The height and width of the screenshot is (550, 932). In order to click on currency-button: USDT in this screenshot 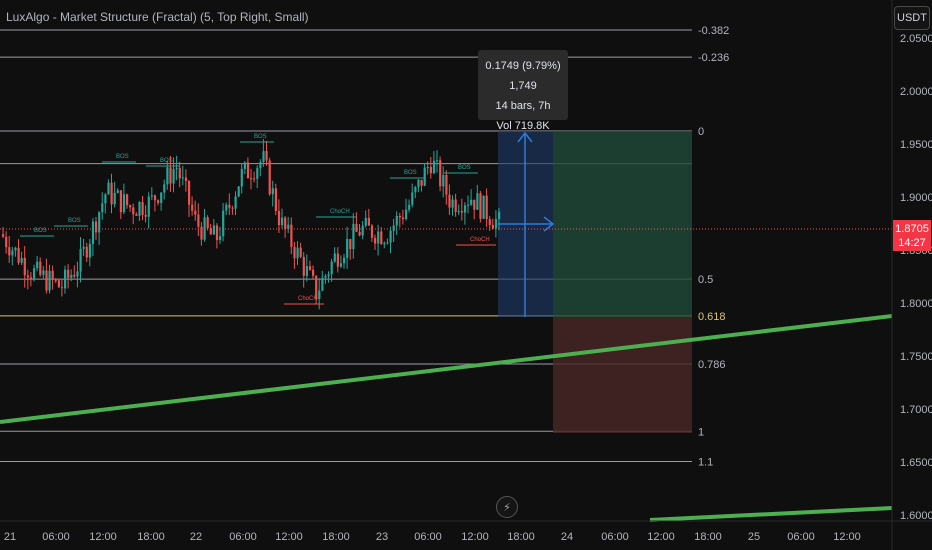, I will do `click(912, 18)`.